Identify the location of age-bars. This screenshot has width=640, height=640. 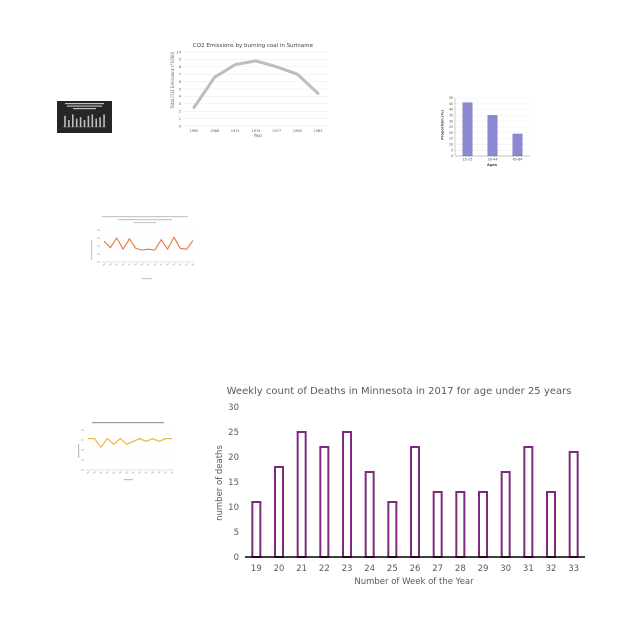
(492, 129).